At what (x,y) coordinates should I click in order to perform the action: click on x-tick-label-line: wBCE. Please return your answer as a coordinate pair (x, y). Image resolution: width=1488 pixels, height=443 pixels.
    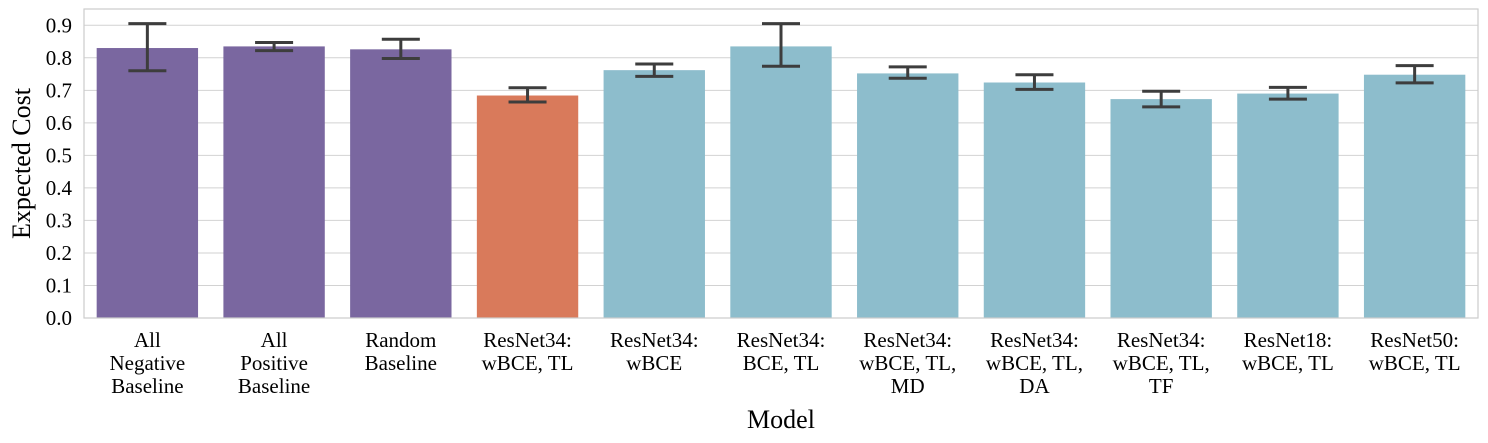
    Looking at the image, I should click on (654, 363).